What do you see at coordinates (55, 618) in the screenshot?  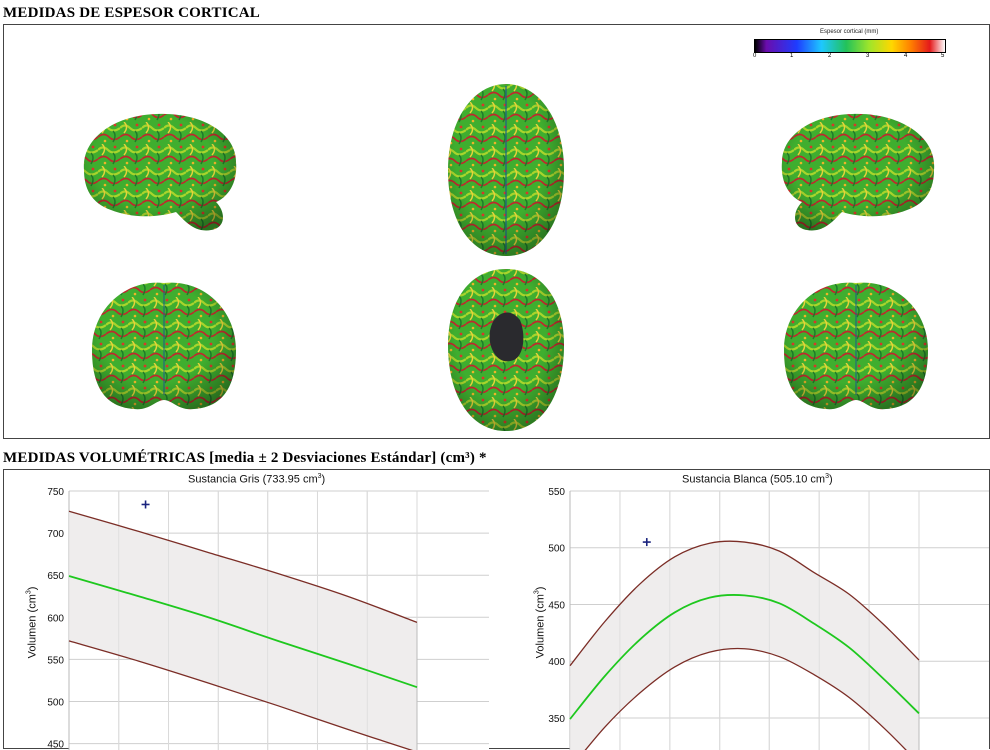 I see `y-tick-label: 600` at bounding box center [55, 618].